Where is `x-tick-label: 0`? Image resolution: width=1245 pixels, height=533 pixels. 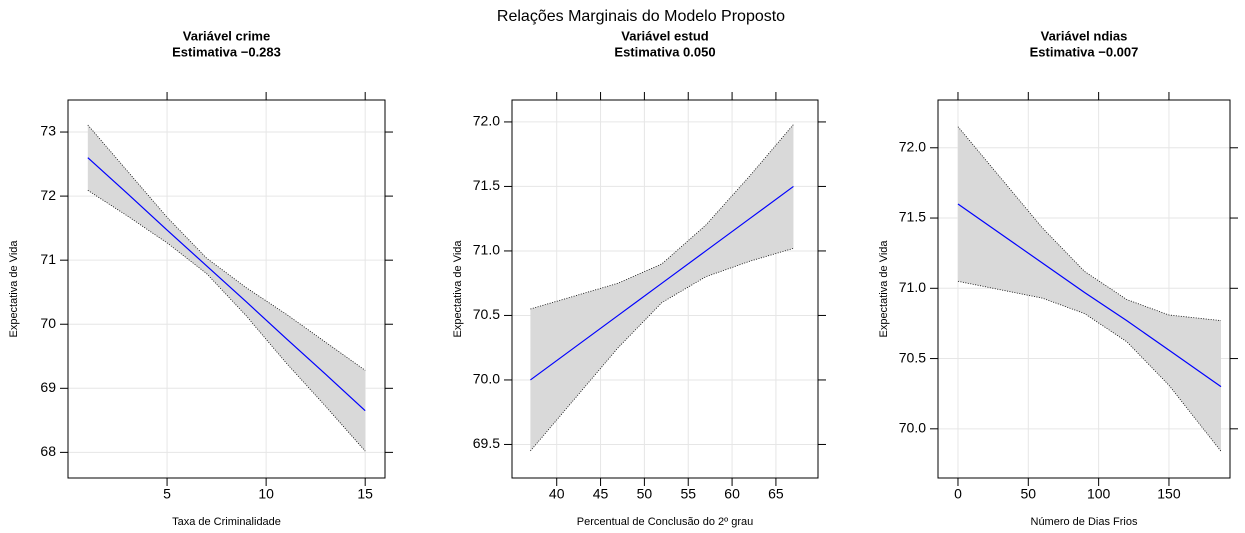 x-tick-label: 0 is located at coordinates (958, 494).